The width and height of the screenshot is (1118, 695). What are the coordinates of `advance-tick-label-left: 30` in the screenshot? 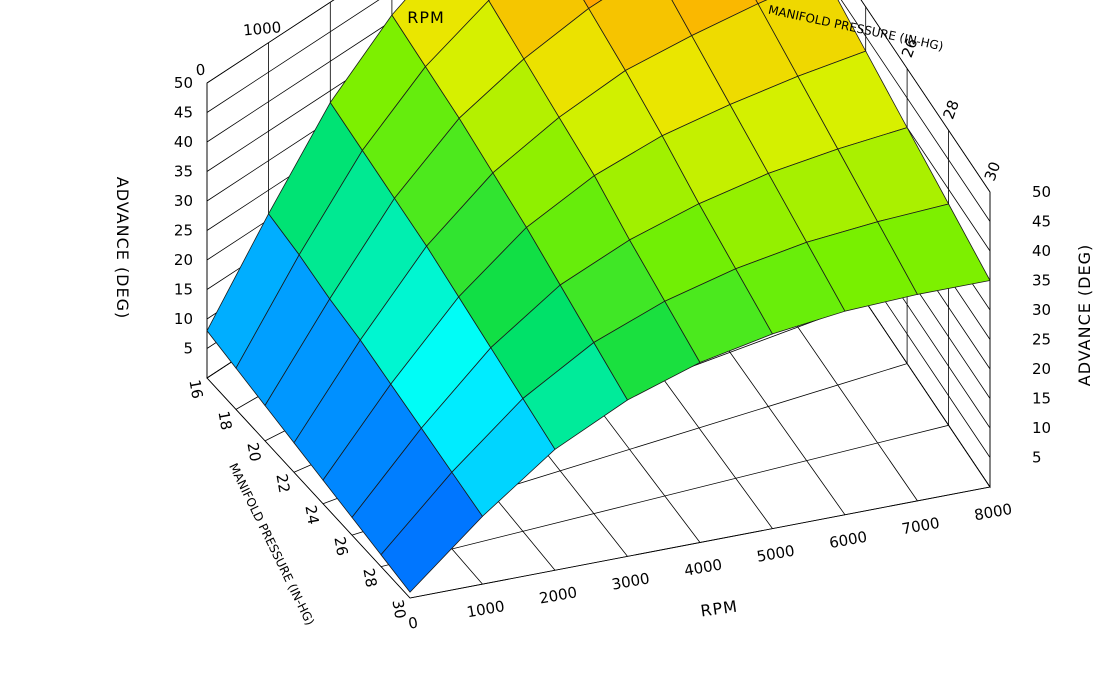 It's located at (183, 201).